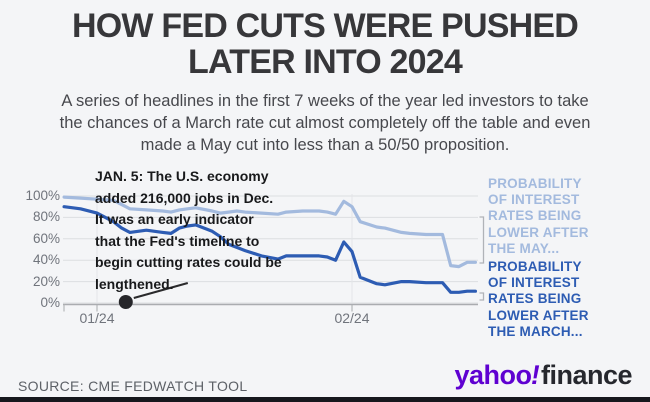  Describe the element at coordinates (42, 195) in the screenshot. I see `y-tick-label: 100%` at that location.